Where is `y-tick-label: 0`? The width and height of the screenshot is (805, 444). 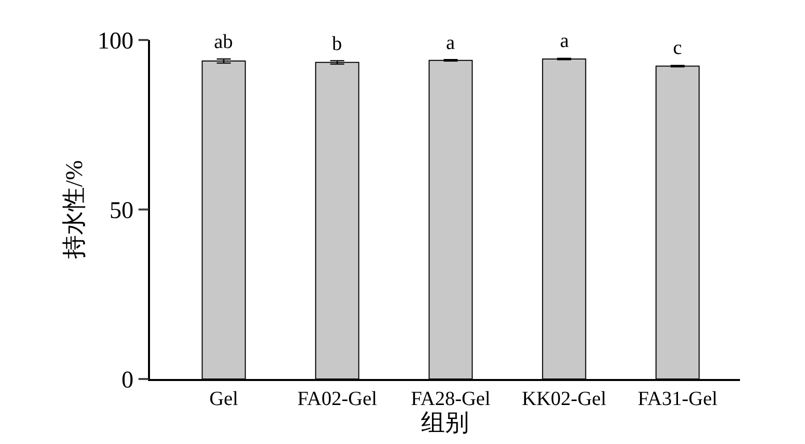
y-tick-label: 0 is located at coordinates (127, 380).